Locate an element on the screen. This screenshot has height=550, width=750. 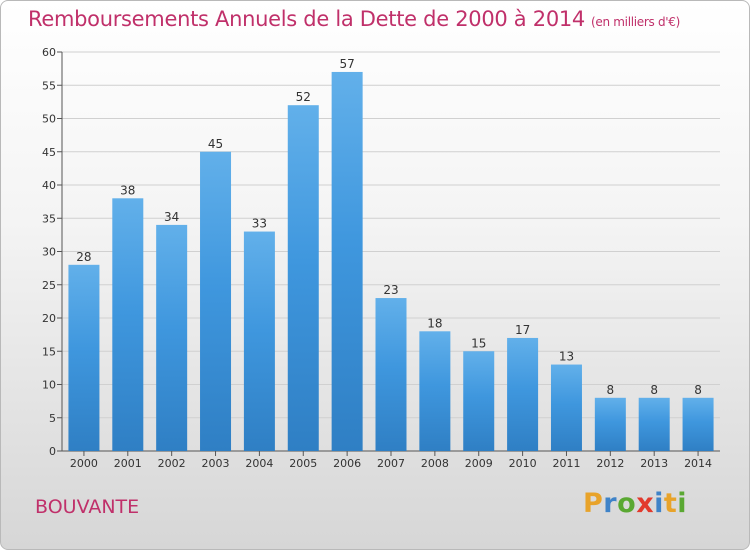
bar-2000 is located at coordinates (84, 357).